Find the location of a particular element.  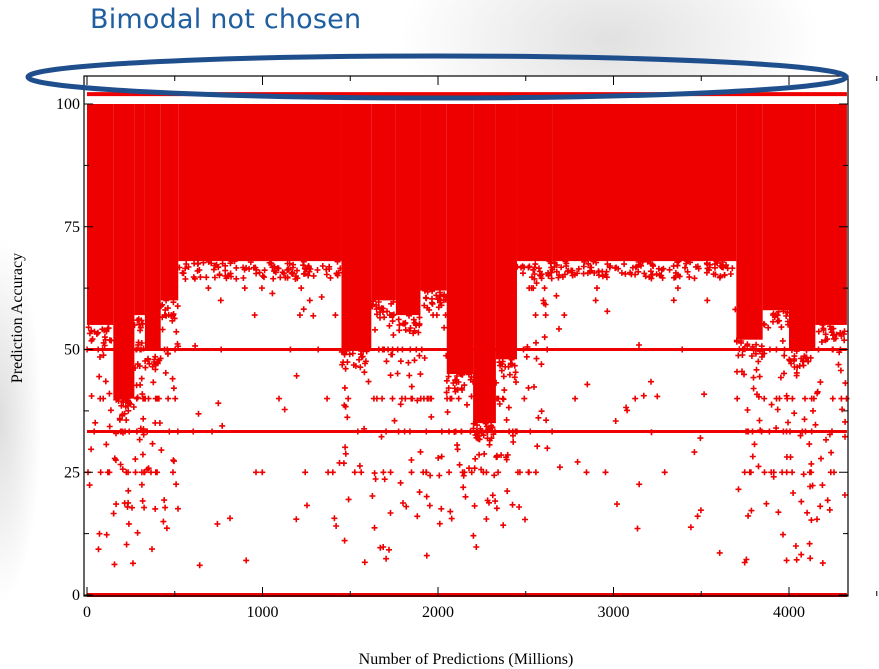

y-tick-label: 75 is located at coordinates (72, 227).